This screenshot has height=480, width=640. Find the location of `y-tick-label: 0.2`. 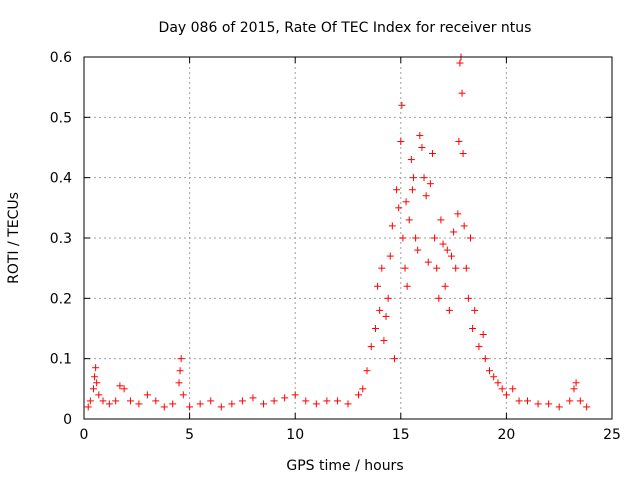

y-tick-label: 0.2 is located at coordinates (61, 299).